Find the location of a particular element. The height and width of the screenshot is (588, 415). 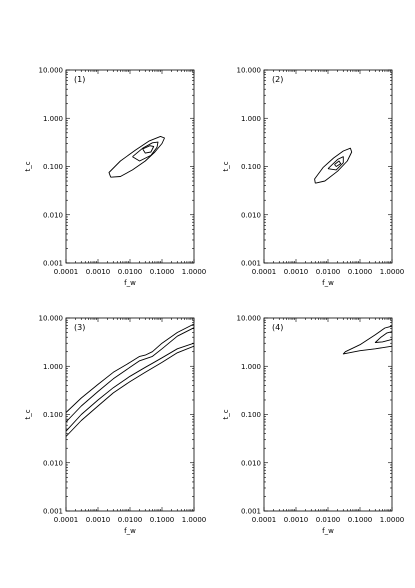

panel-label: (2) is located at coordinates (277, 79).